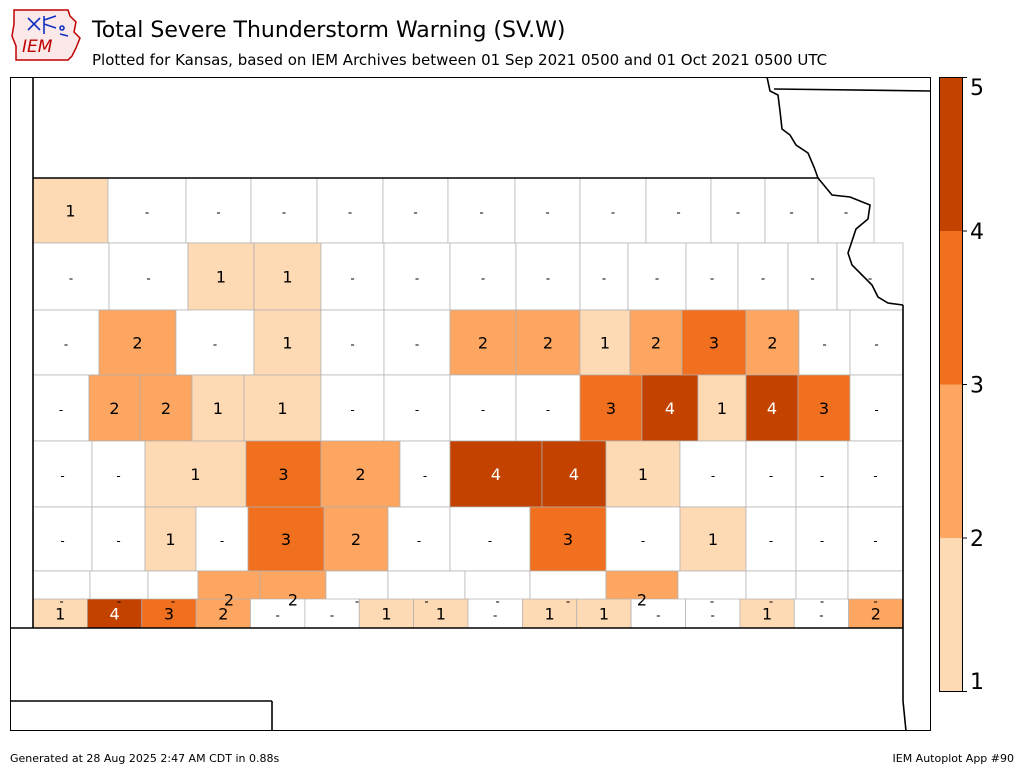 This screenshot has width=1024, height=768. I want to click on colorbar-tick-label: 4, so click(977, 232).